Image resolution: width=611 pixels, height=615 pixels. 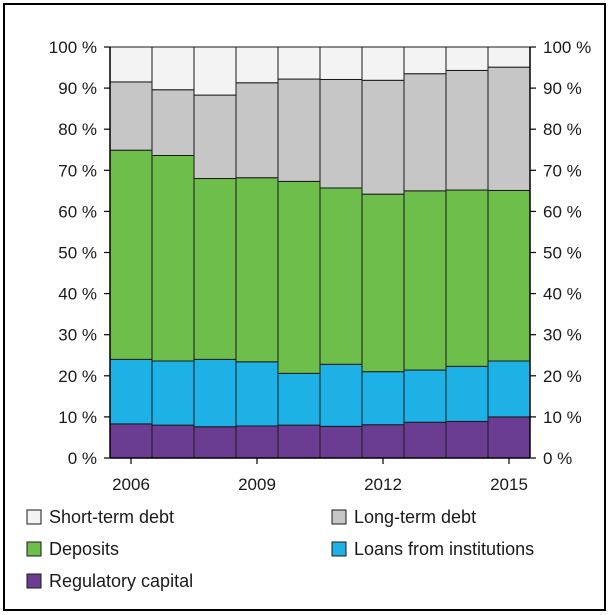 I want to click on left-tick-label: 60 %, so click(x=77, y=211).